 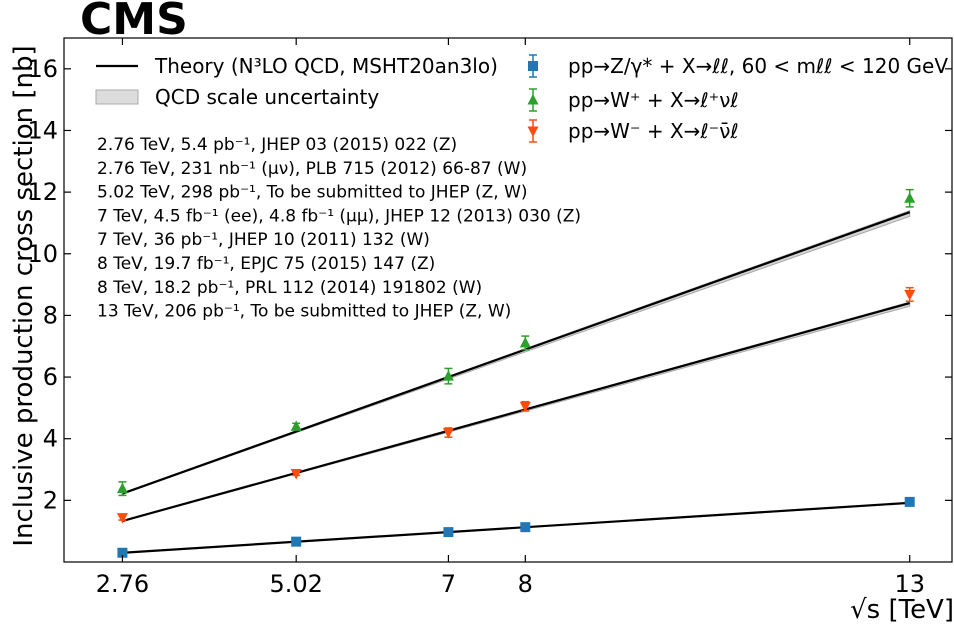 I want to click on x-tick-label: 7, so click(x=448, y=584).